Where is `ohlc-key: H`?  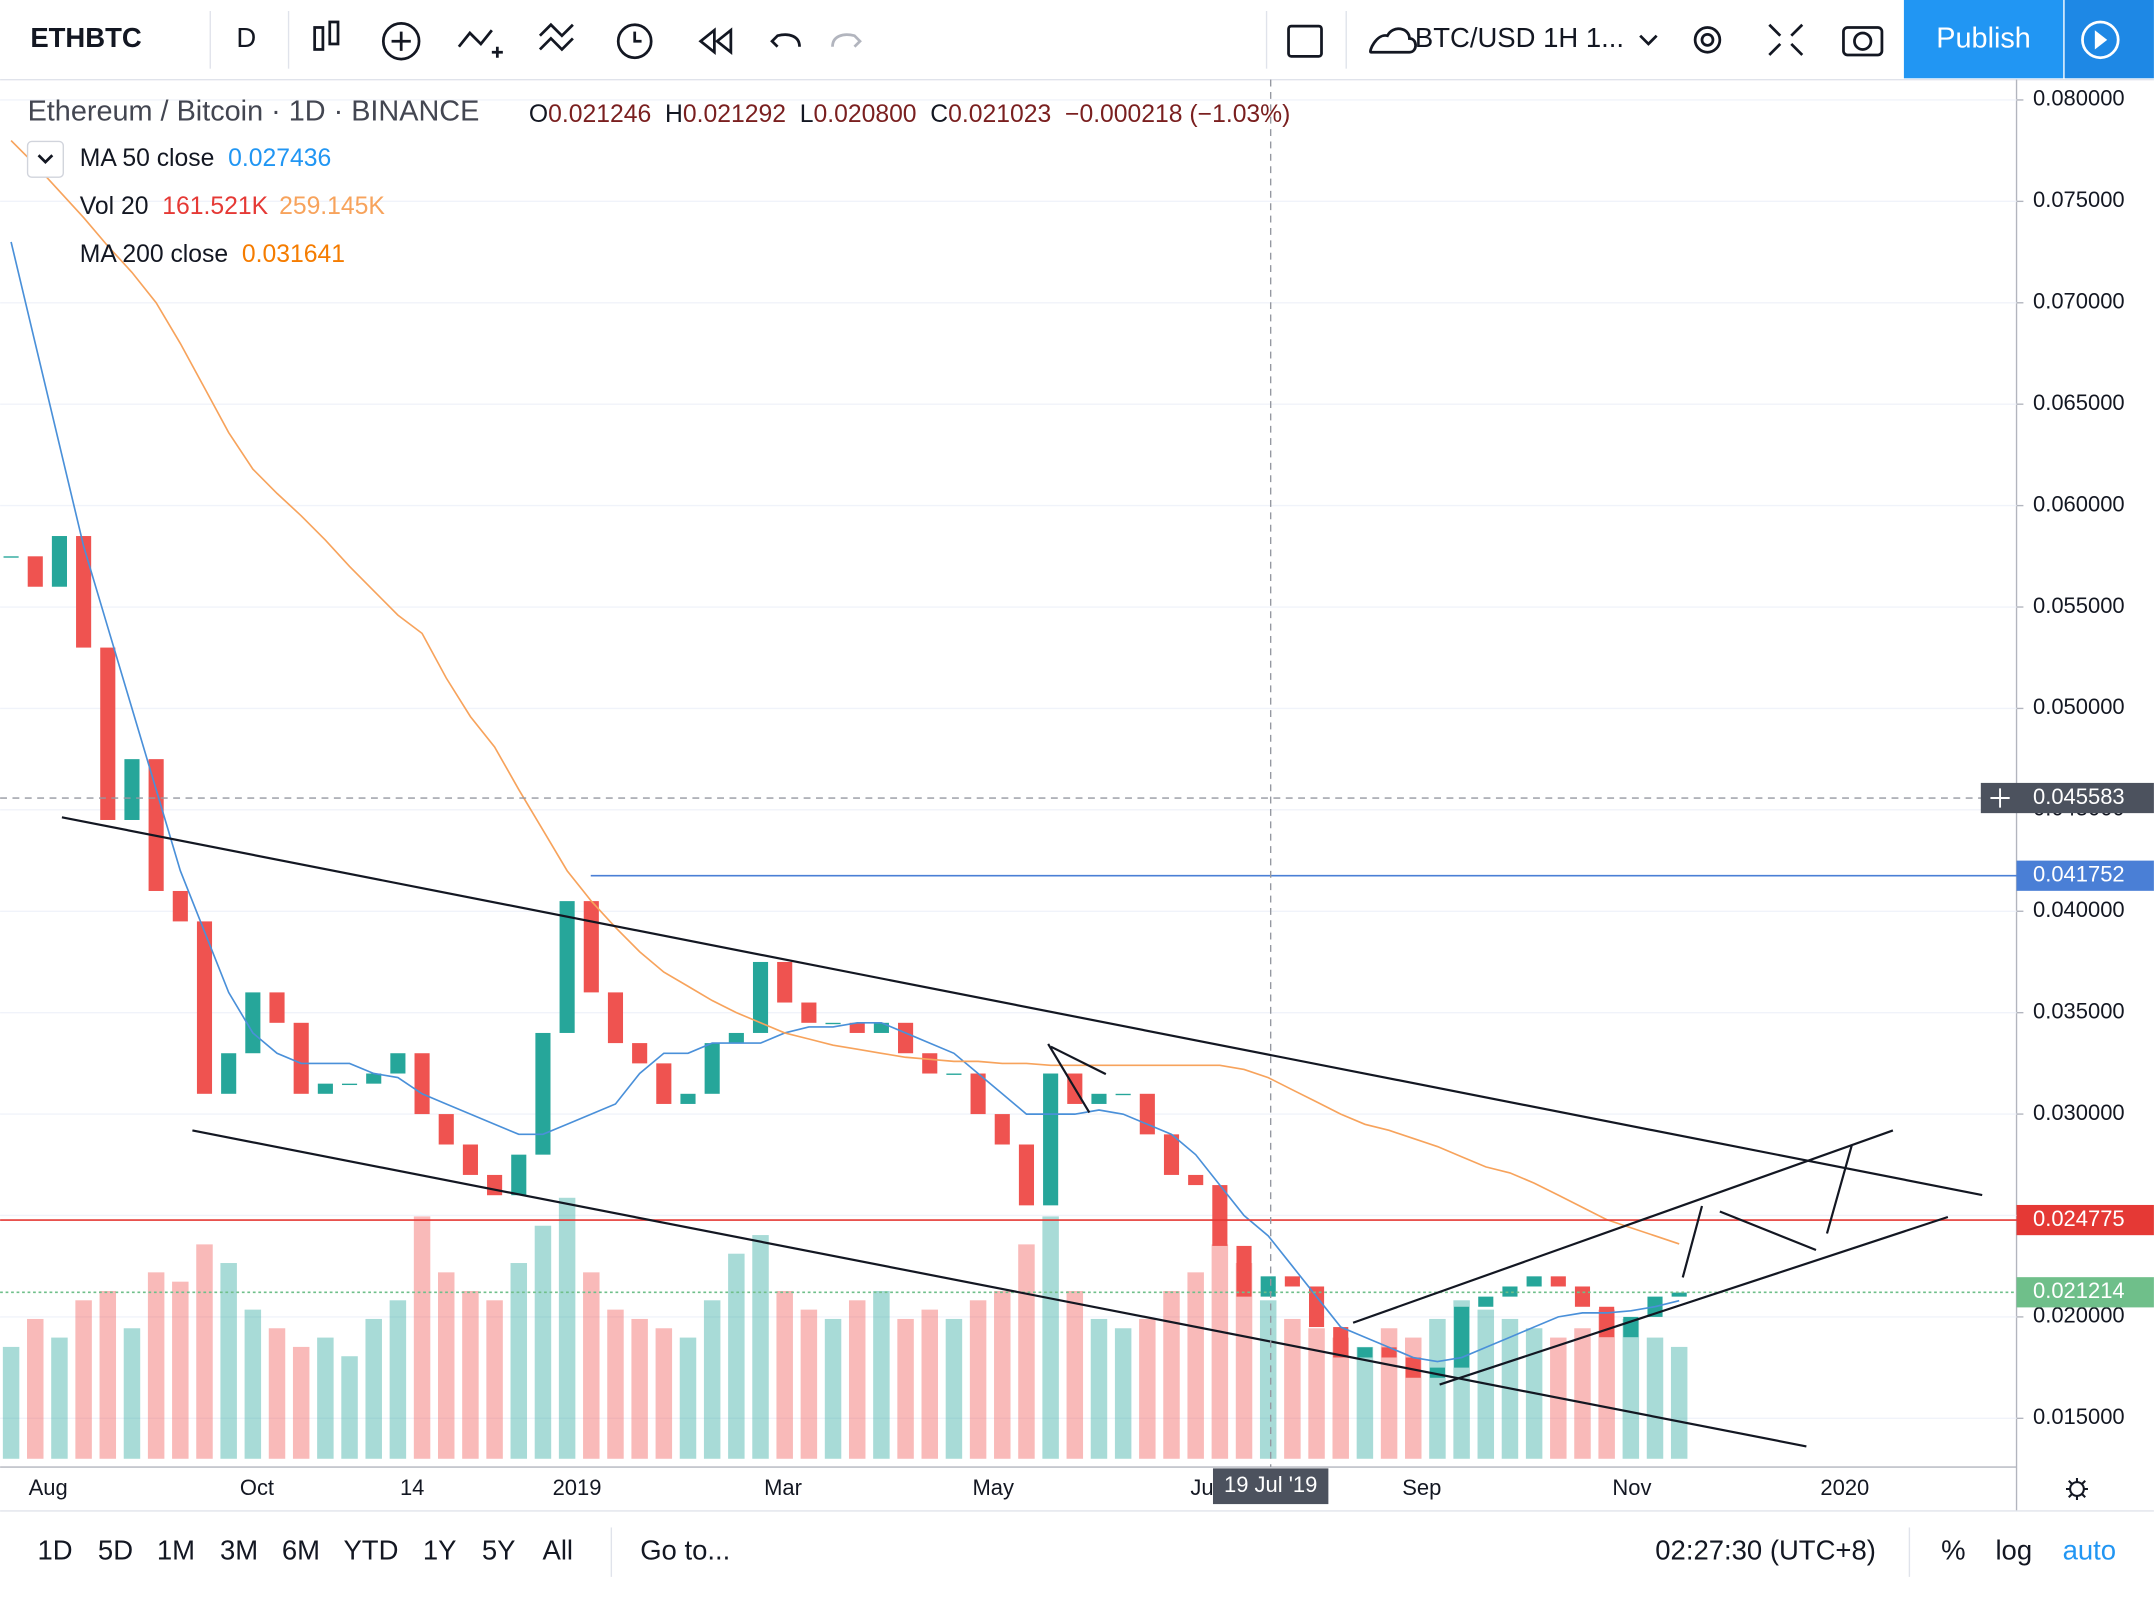
ohlc-key: H is located at coordinates (674, 114).